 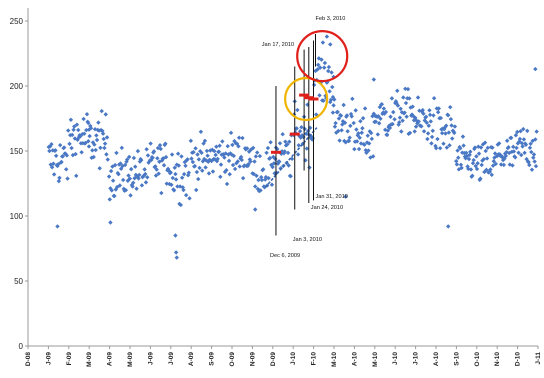 I want to click on annotation-label: Jan 24, 2010, so click(x=327, y=208).